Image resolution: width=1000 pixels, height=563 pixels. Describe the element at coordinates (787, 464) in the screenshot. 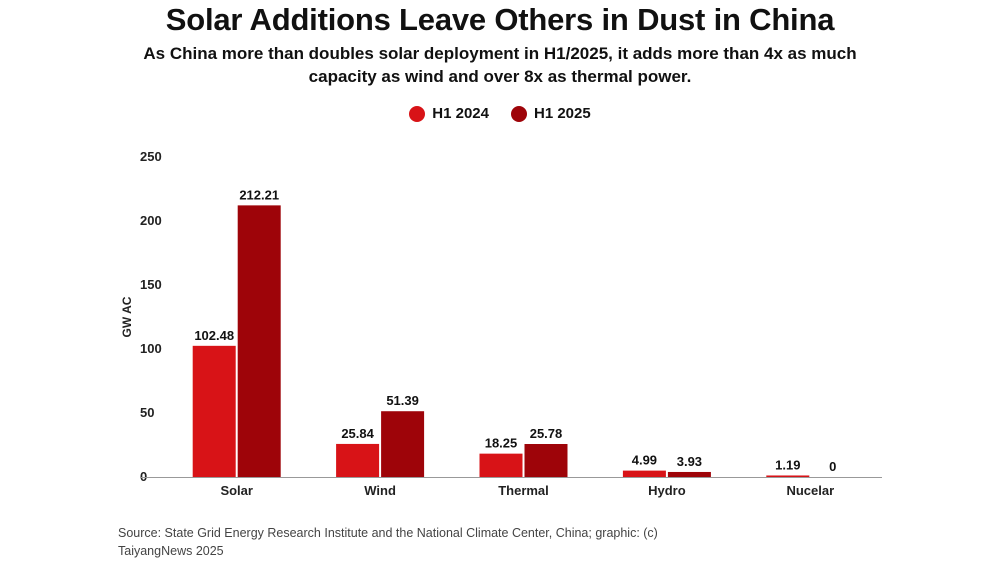

I see `data-label: 1.19` at that location.